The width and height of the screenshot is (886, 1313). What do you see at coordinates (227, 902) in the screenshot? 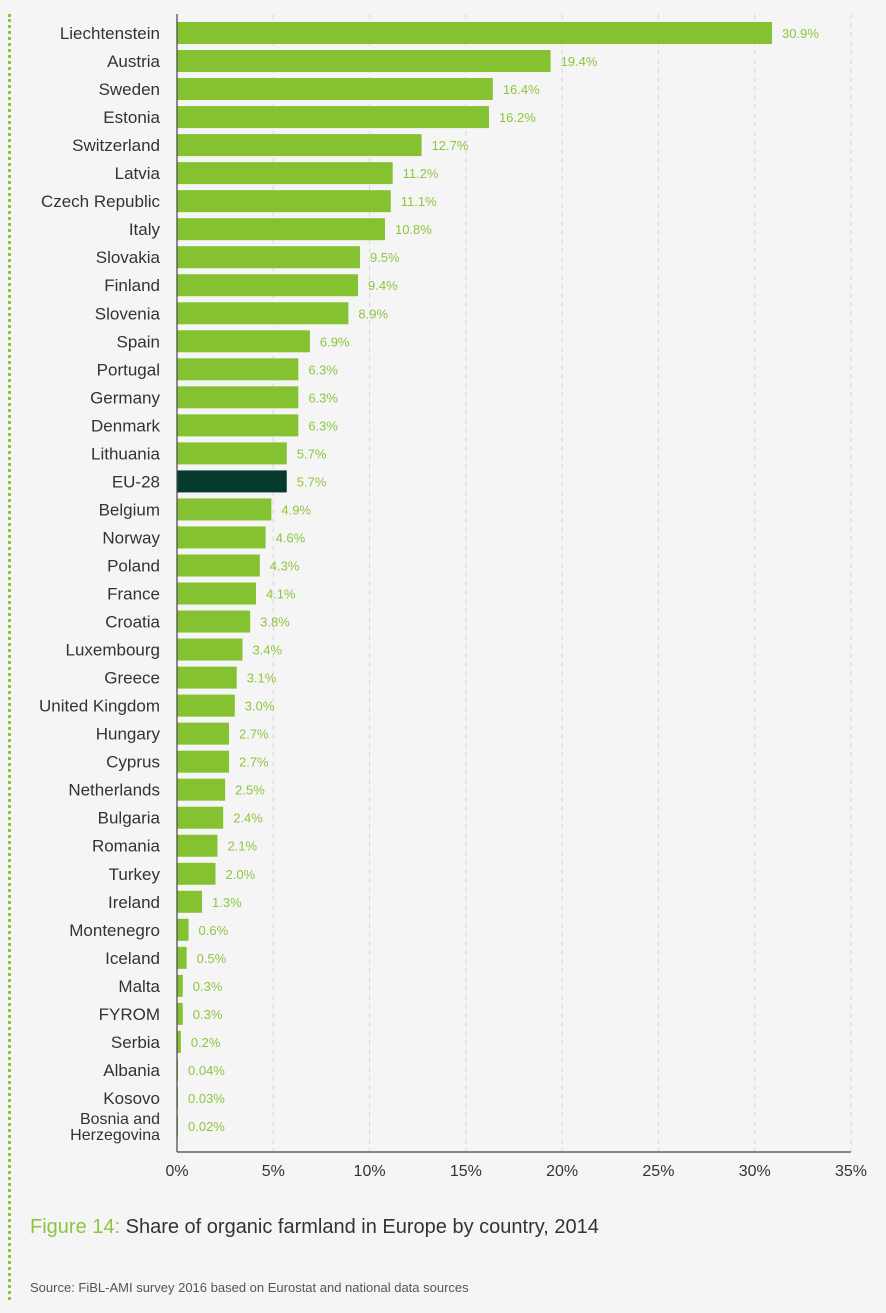
I see `value-label: 1.3%` at bounding box center [227, 902].